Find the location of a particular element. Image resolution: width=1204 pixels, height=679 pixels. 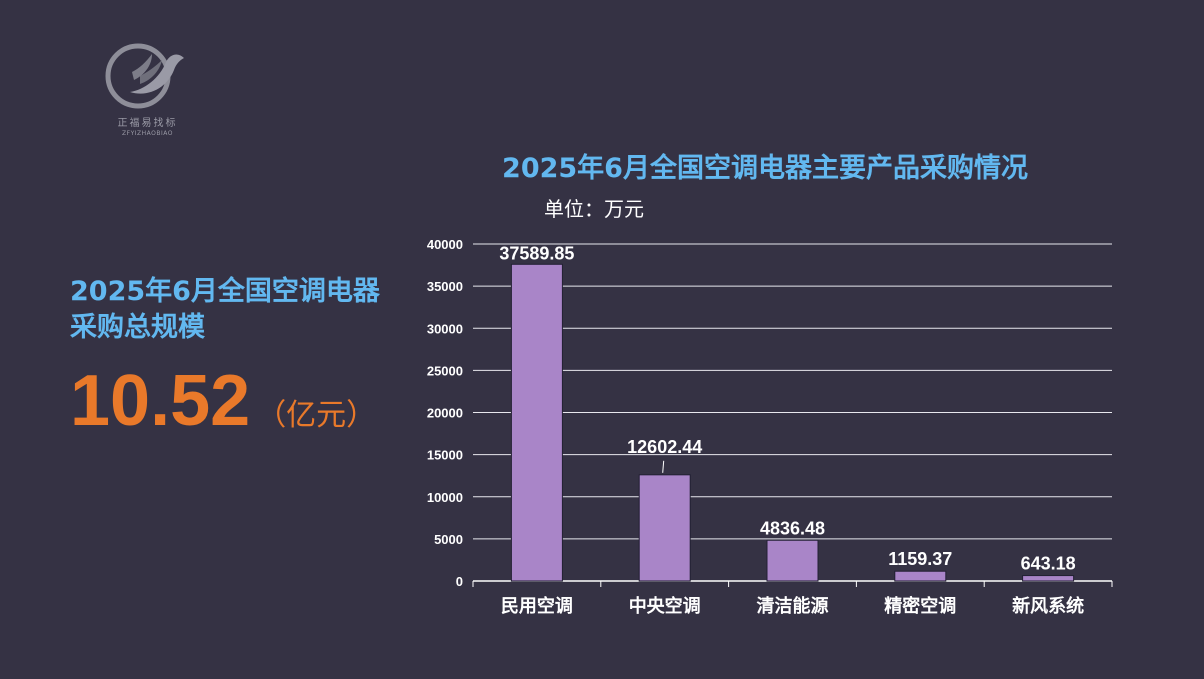

y-tick-label: 15000 is located at coordinates (445, 455).